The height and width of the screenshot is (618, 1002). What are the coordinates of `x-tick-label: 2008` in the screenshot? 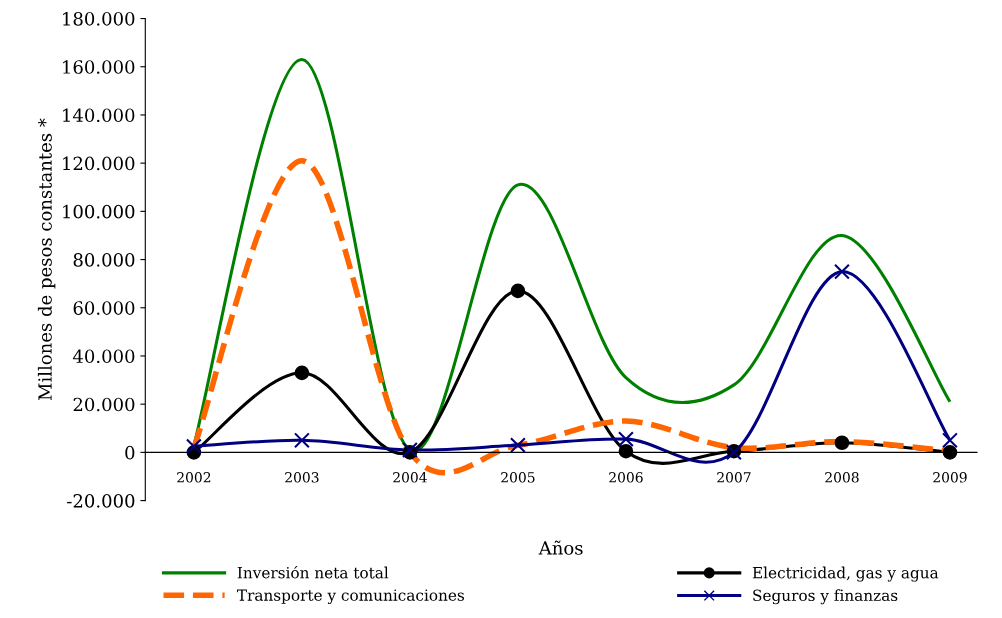 It's located at (842, 477).